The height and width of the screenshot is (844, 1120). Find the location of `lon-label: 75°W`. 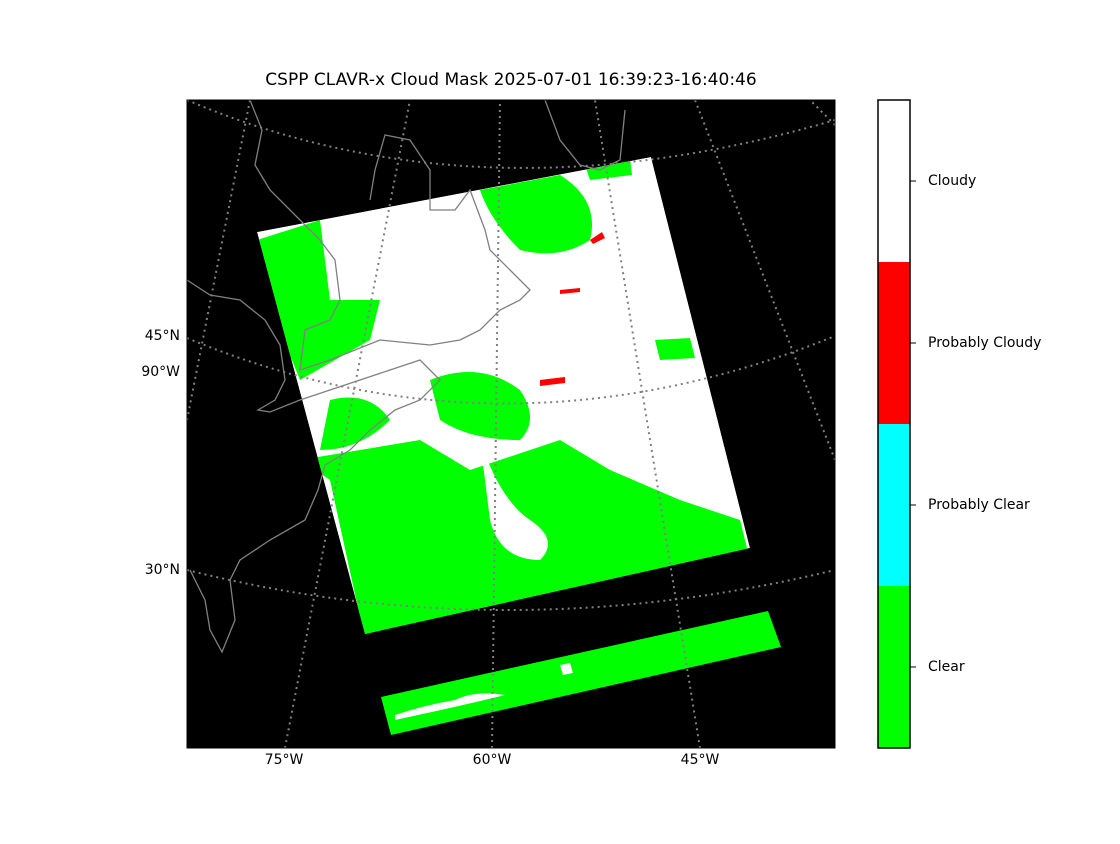

lon-label: 75°W is located at coordinates (284, 760).